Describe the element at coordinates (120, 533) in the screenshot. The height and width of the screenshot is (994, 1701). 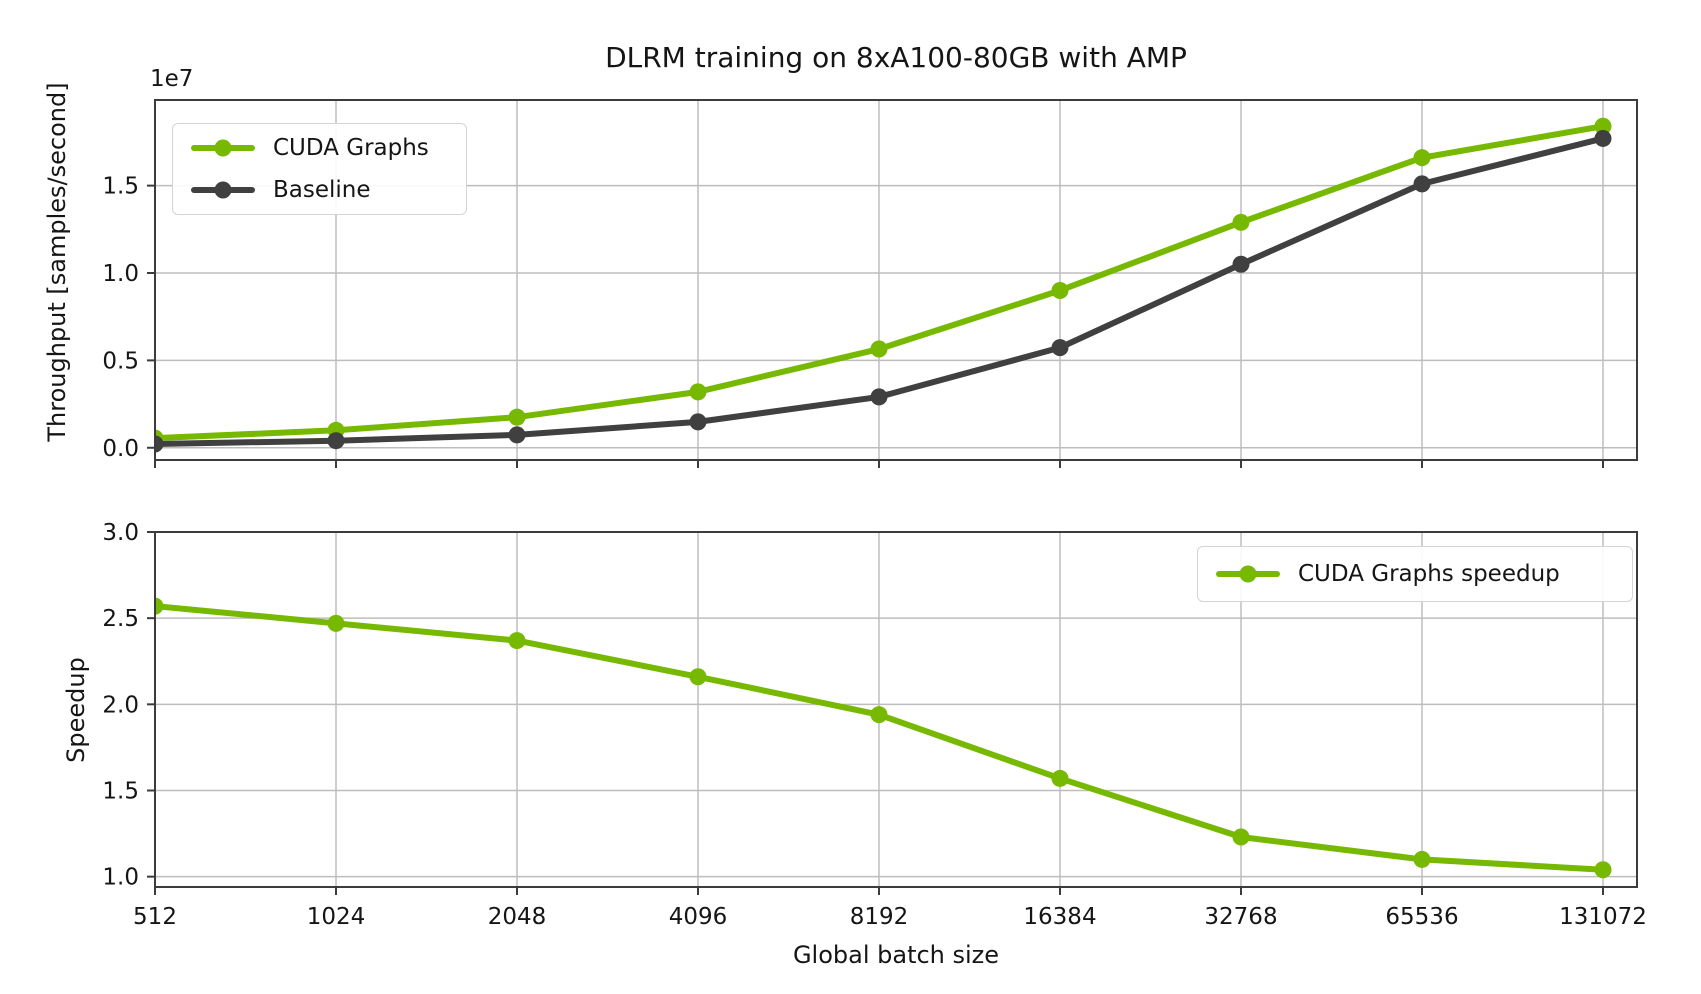
I see `y-tick-label: 3.0` at that location.